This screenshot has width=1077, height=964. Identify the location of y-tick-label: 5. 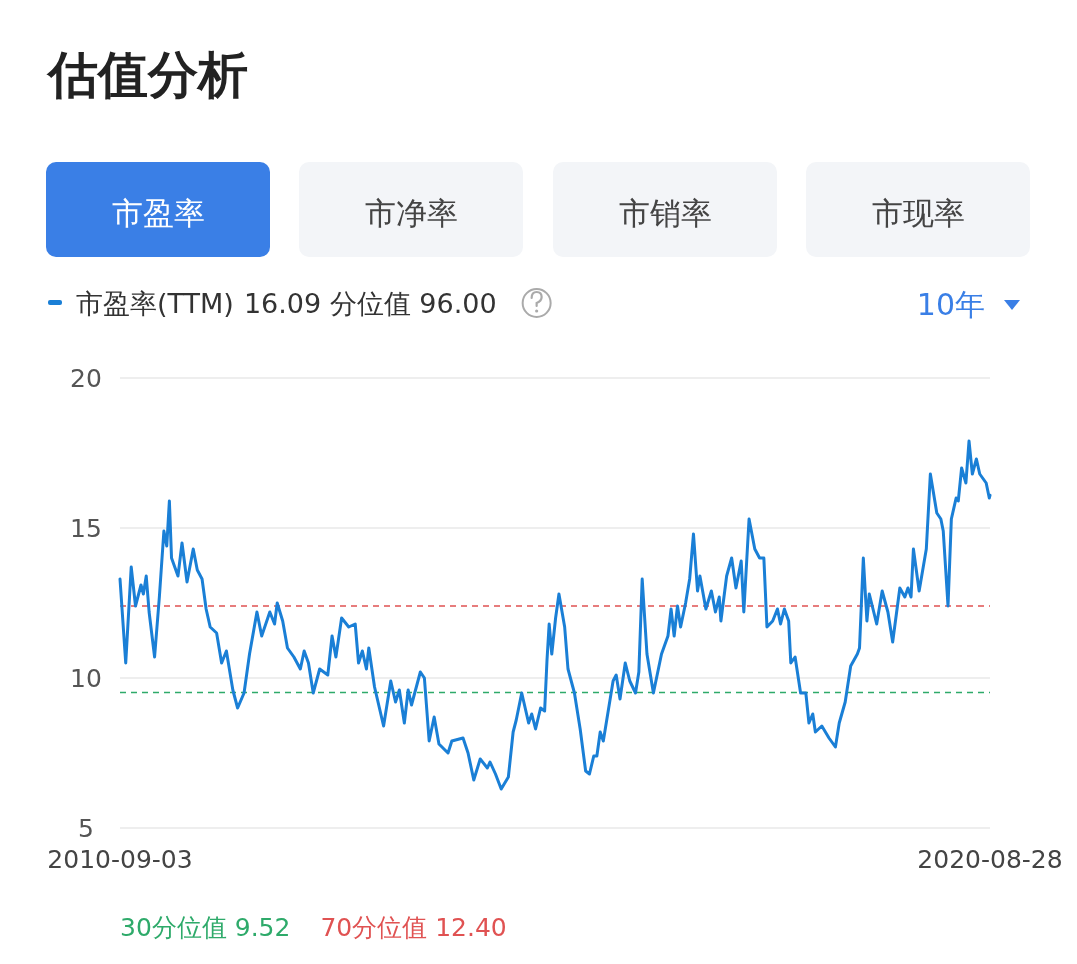
(86, 828).